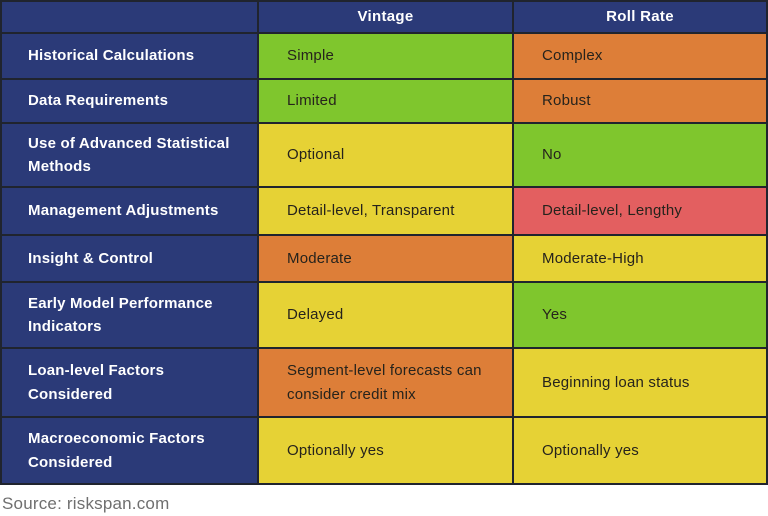 The width and height of the screenshot is (768, 516). I want to click on roll-rate-cell: Moderate-High, so click(640, 258).